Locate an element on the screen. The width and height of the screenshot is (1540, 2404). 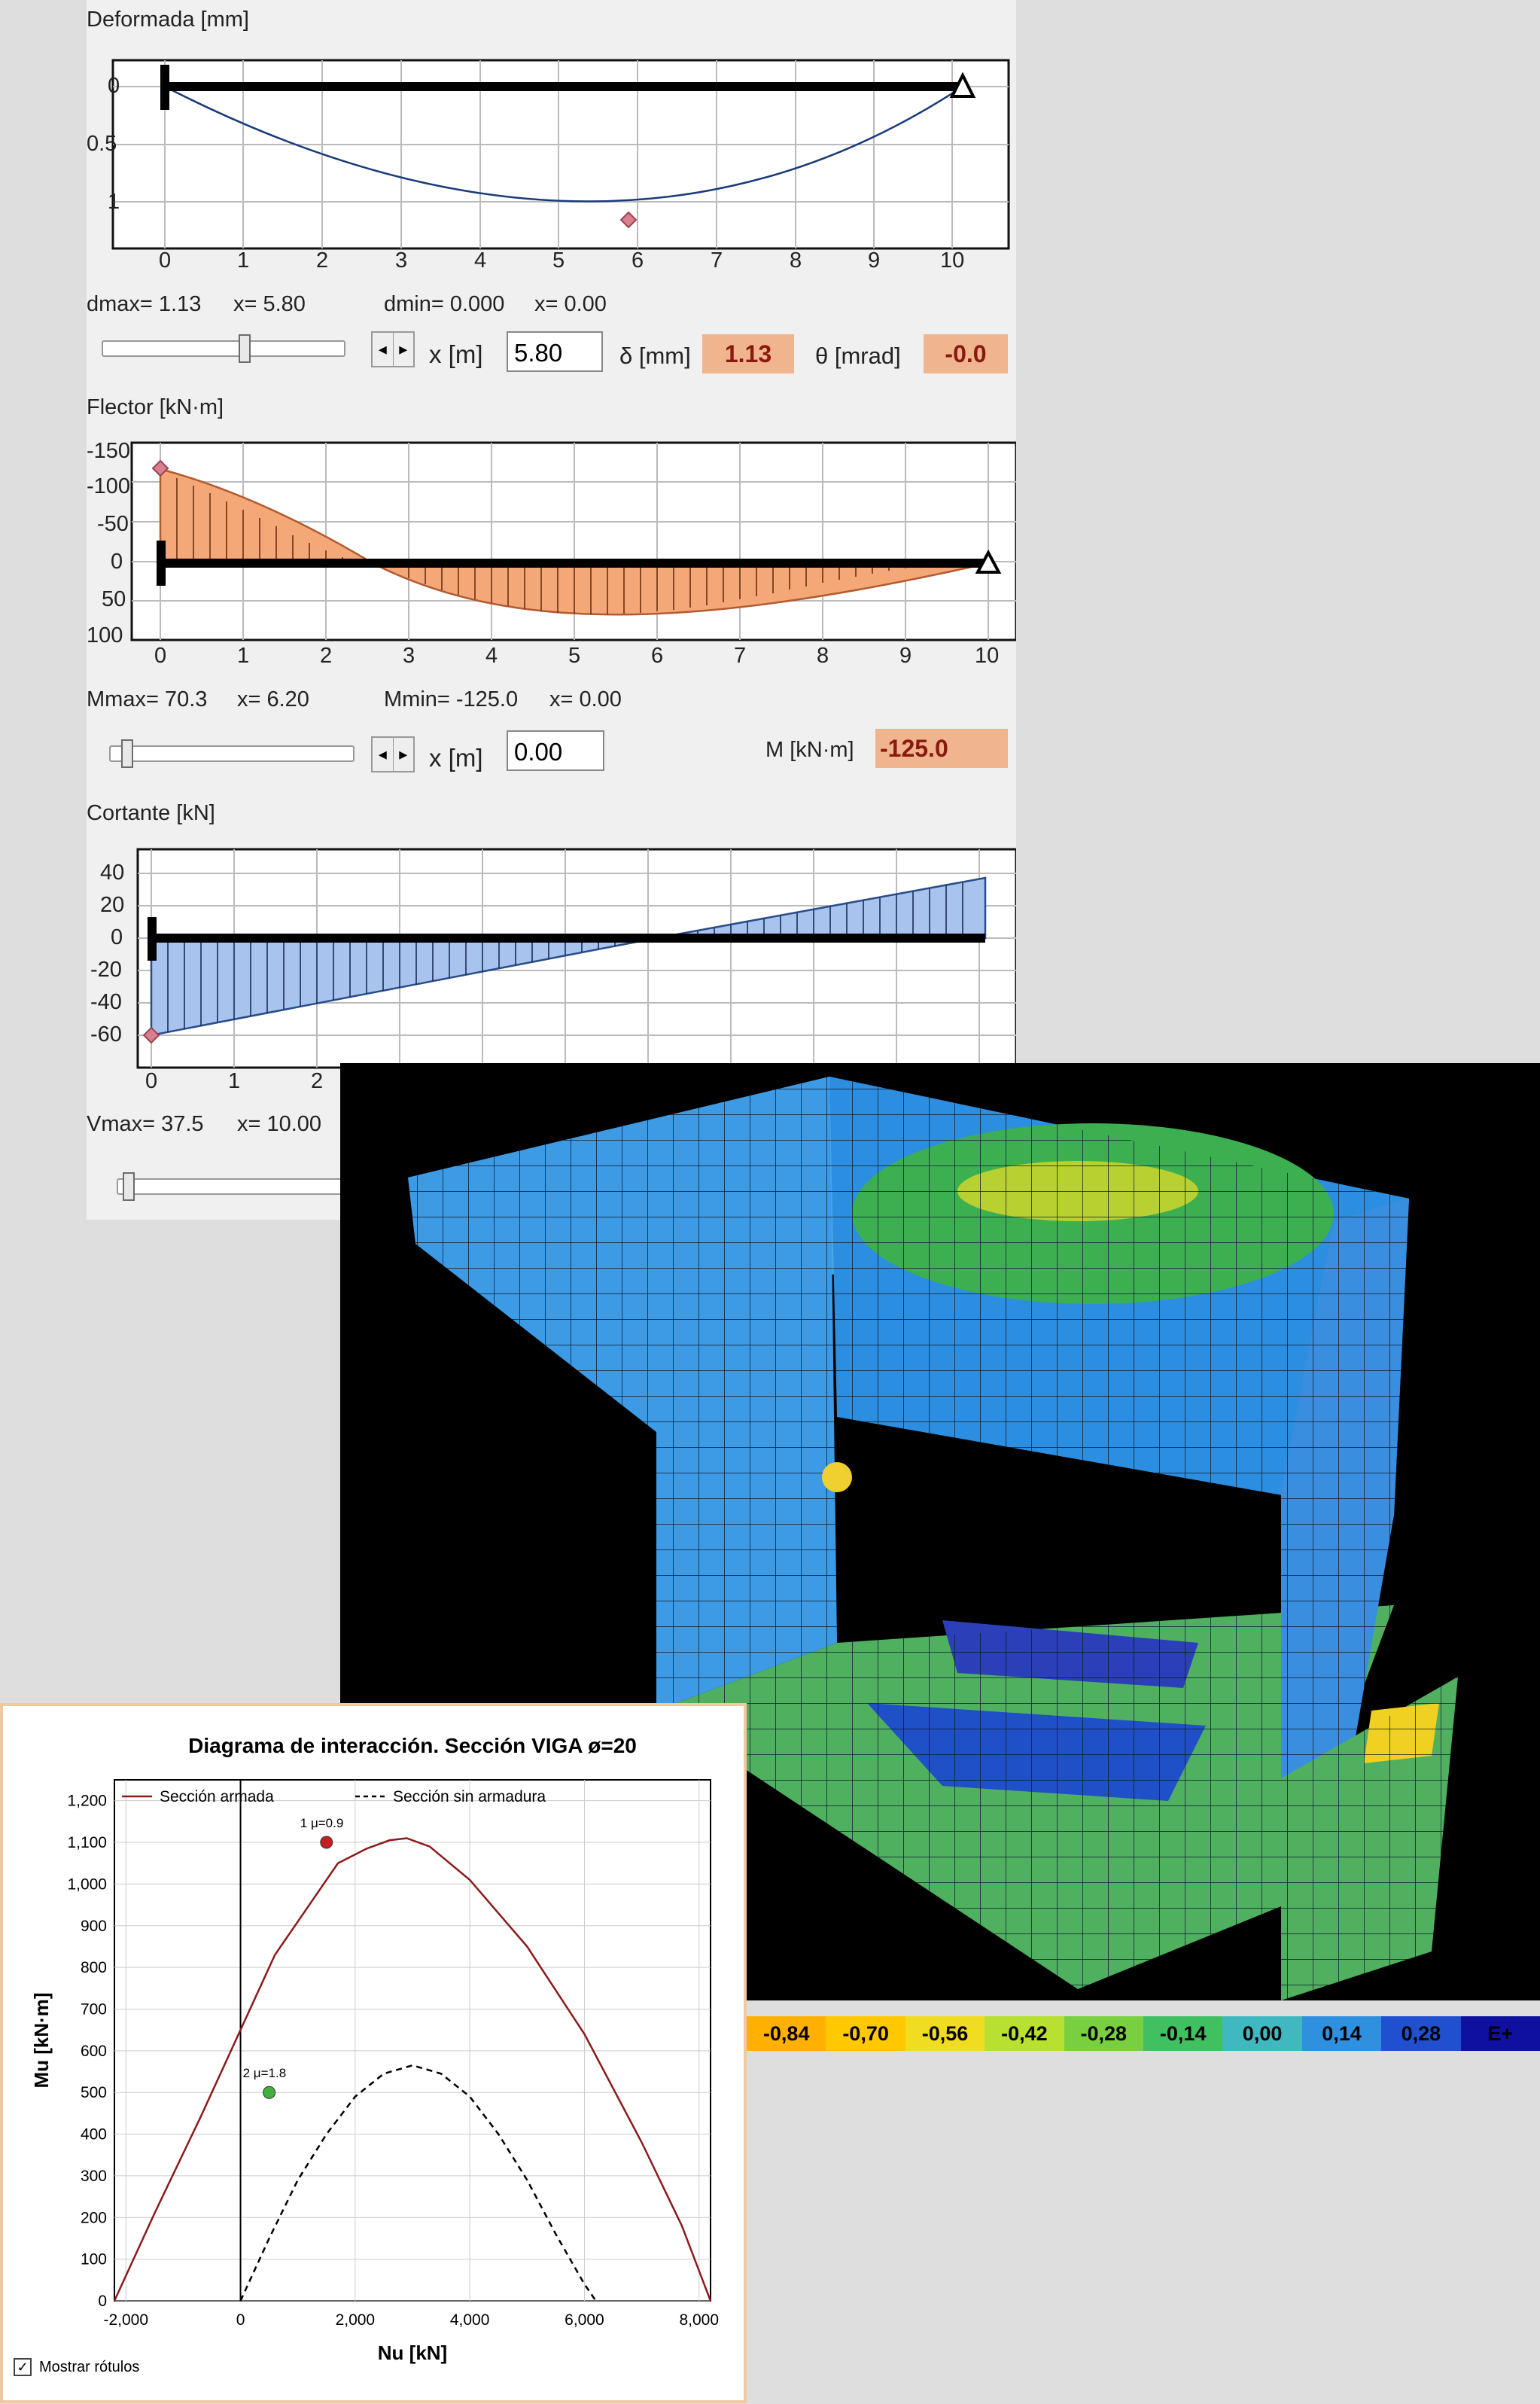
delta-value: 1.13 is located at coordinates (748, 353).